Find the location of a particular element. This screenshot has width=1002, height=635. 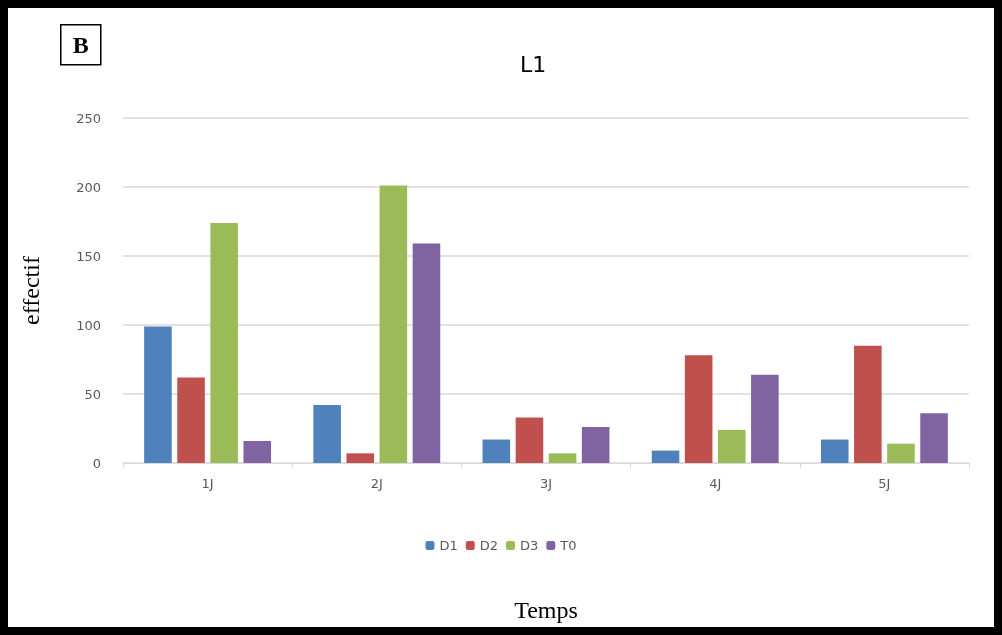

chart-title: L1 is located at coordinates (533, 64).